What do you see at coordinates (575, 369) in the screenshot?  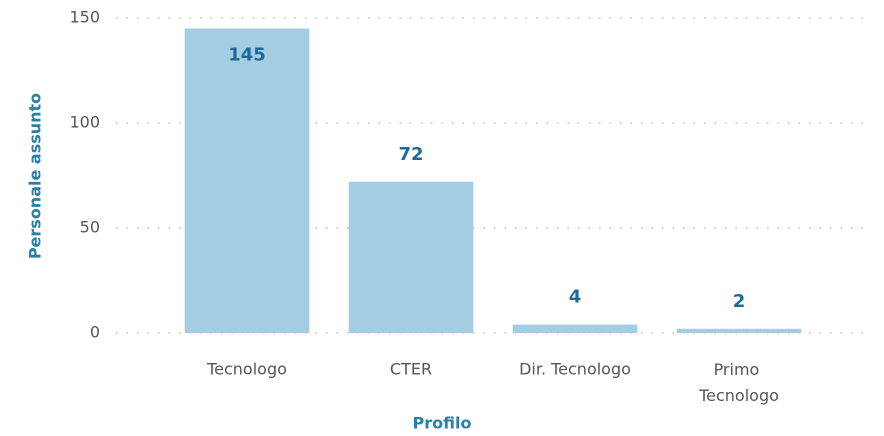 I see `x-tick-label: Dir. Tecnologo` at bounding box center [575, 369].